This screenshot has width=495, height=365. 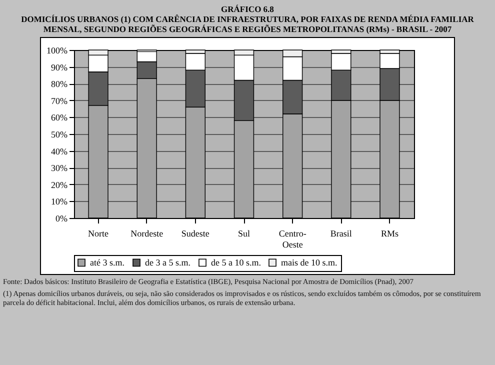 What do you see at coordinates (147, 233) in the screenshot?
I see `x-tick-label: Nordeste` at bounding box center [147, 233].